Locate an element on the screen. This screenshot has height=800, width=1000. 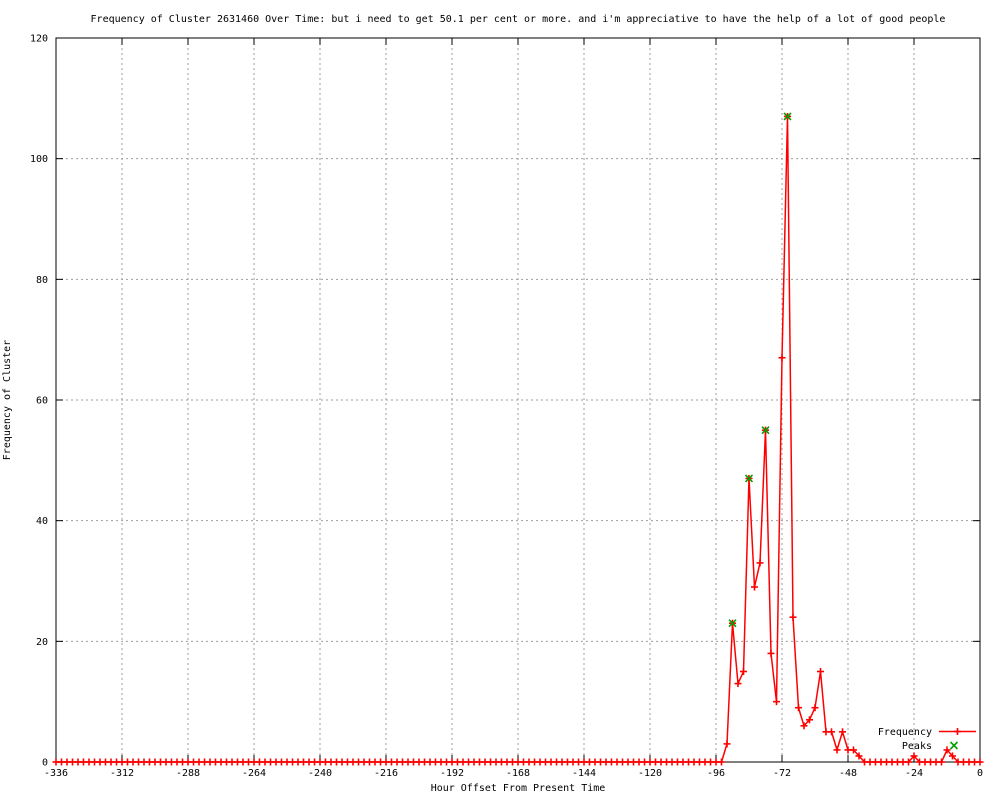
x-tick-label: -168 is located at coordinates (518, 773).